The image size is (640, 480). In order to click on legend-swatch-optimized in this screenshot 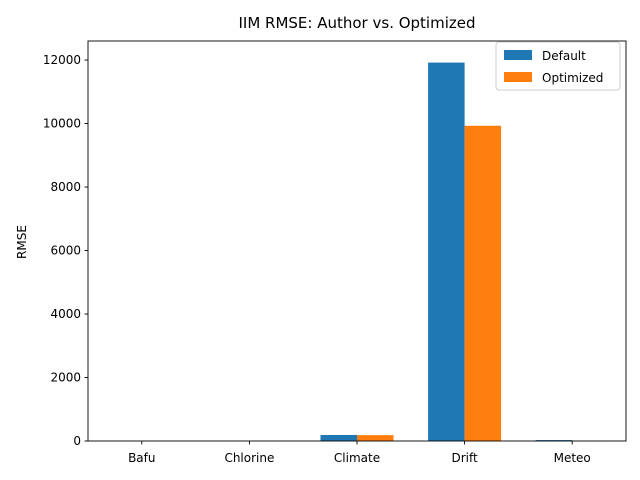, I will do `click(518, 77)`.